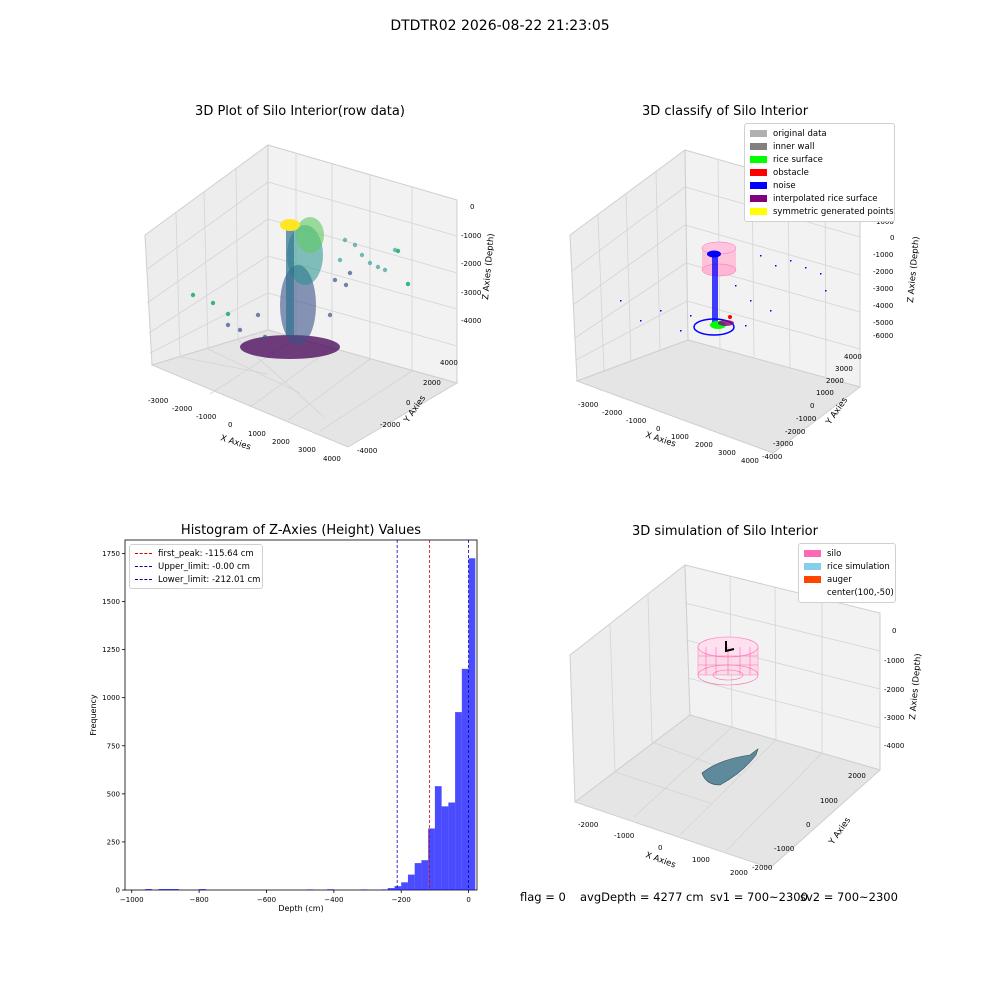  What do you see at coordinates (432, 715) in the screenshot?
I see `histogram-reference-lines` at bounding box center [432, 715].